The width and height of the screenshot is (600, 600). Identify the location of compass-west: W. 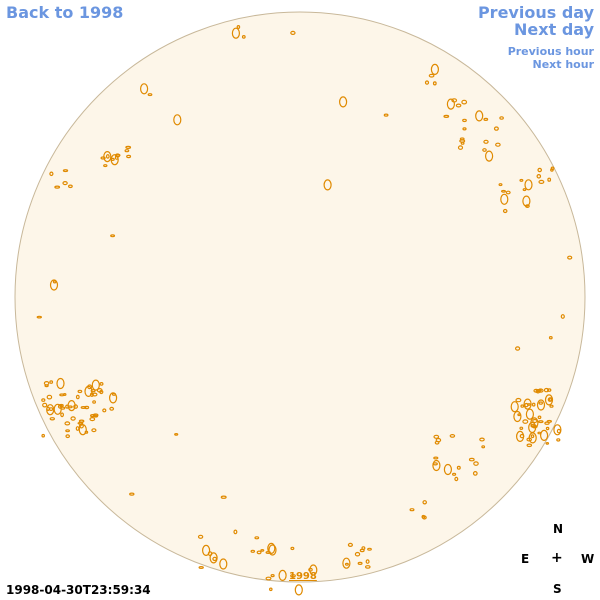
(588, 559).